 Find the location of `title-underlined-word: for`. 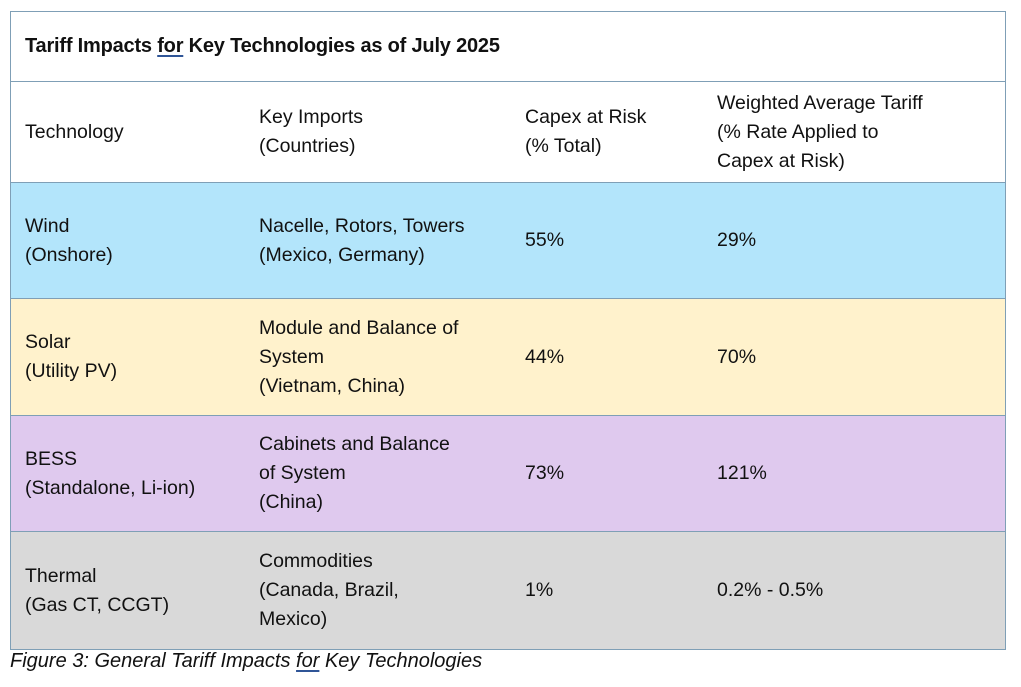

title-underlined-word: for is located at coordinates (170, 46).